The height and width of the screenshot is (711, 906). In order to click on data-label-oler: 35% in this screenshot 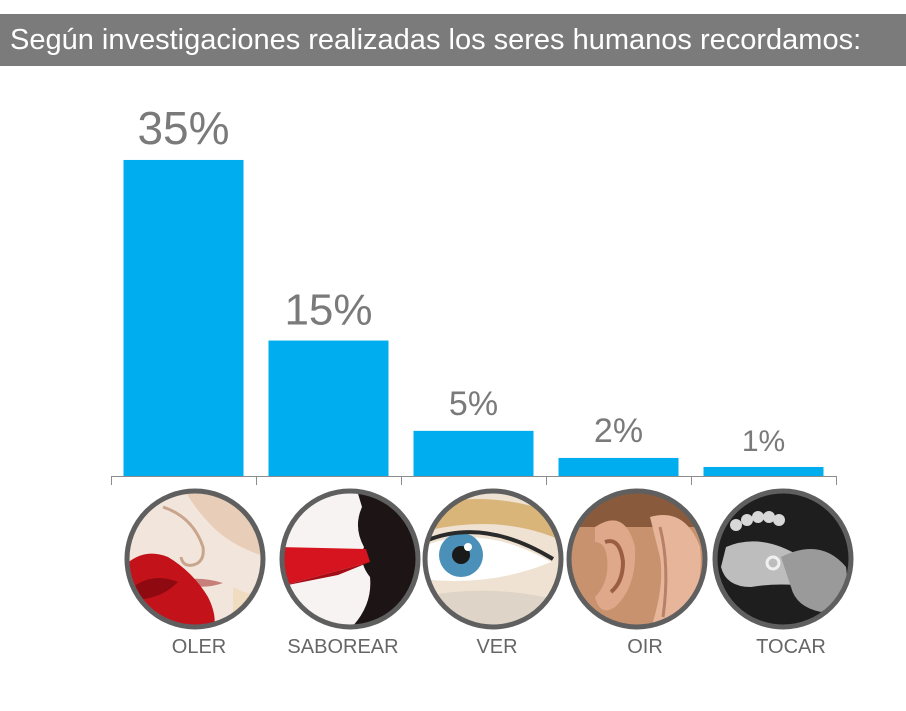, I will do `click(183, 128)`.